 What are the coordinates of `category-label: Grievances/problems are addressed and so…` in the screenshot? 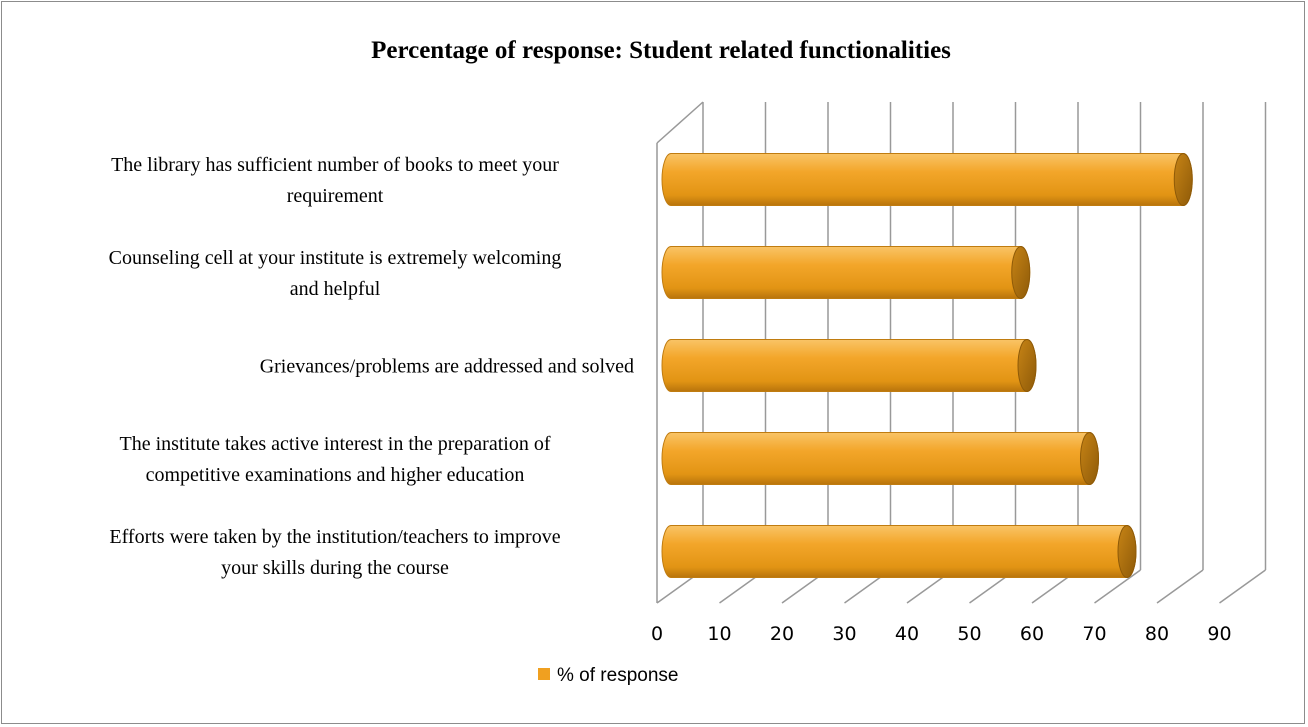 It's located at (447, 367).